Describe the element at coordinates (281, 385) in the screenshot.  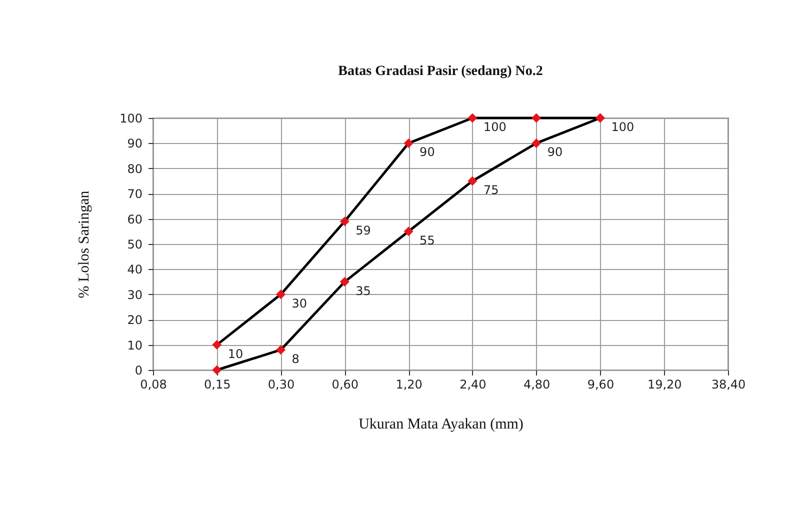
I see `x-tick-label: 0,30` at that location.